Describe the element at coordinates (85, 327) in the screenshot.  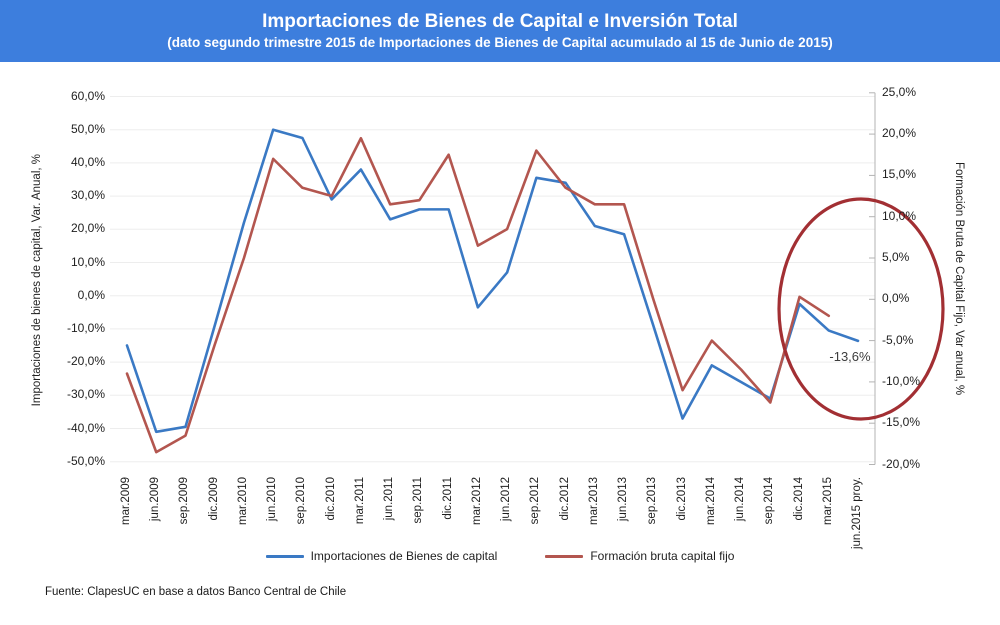
I see `left-axis-tick-label: -10,0%` at that location.